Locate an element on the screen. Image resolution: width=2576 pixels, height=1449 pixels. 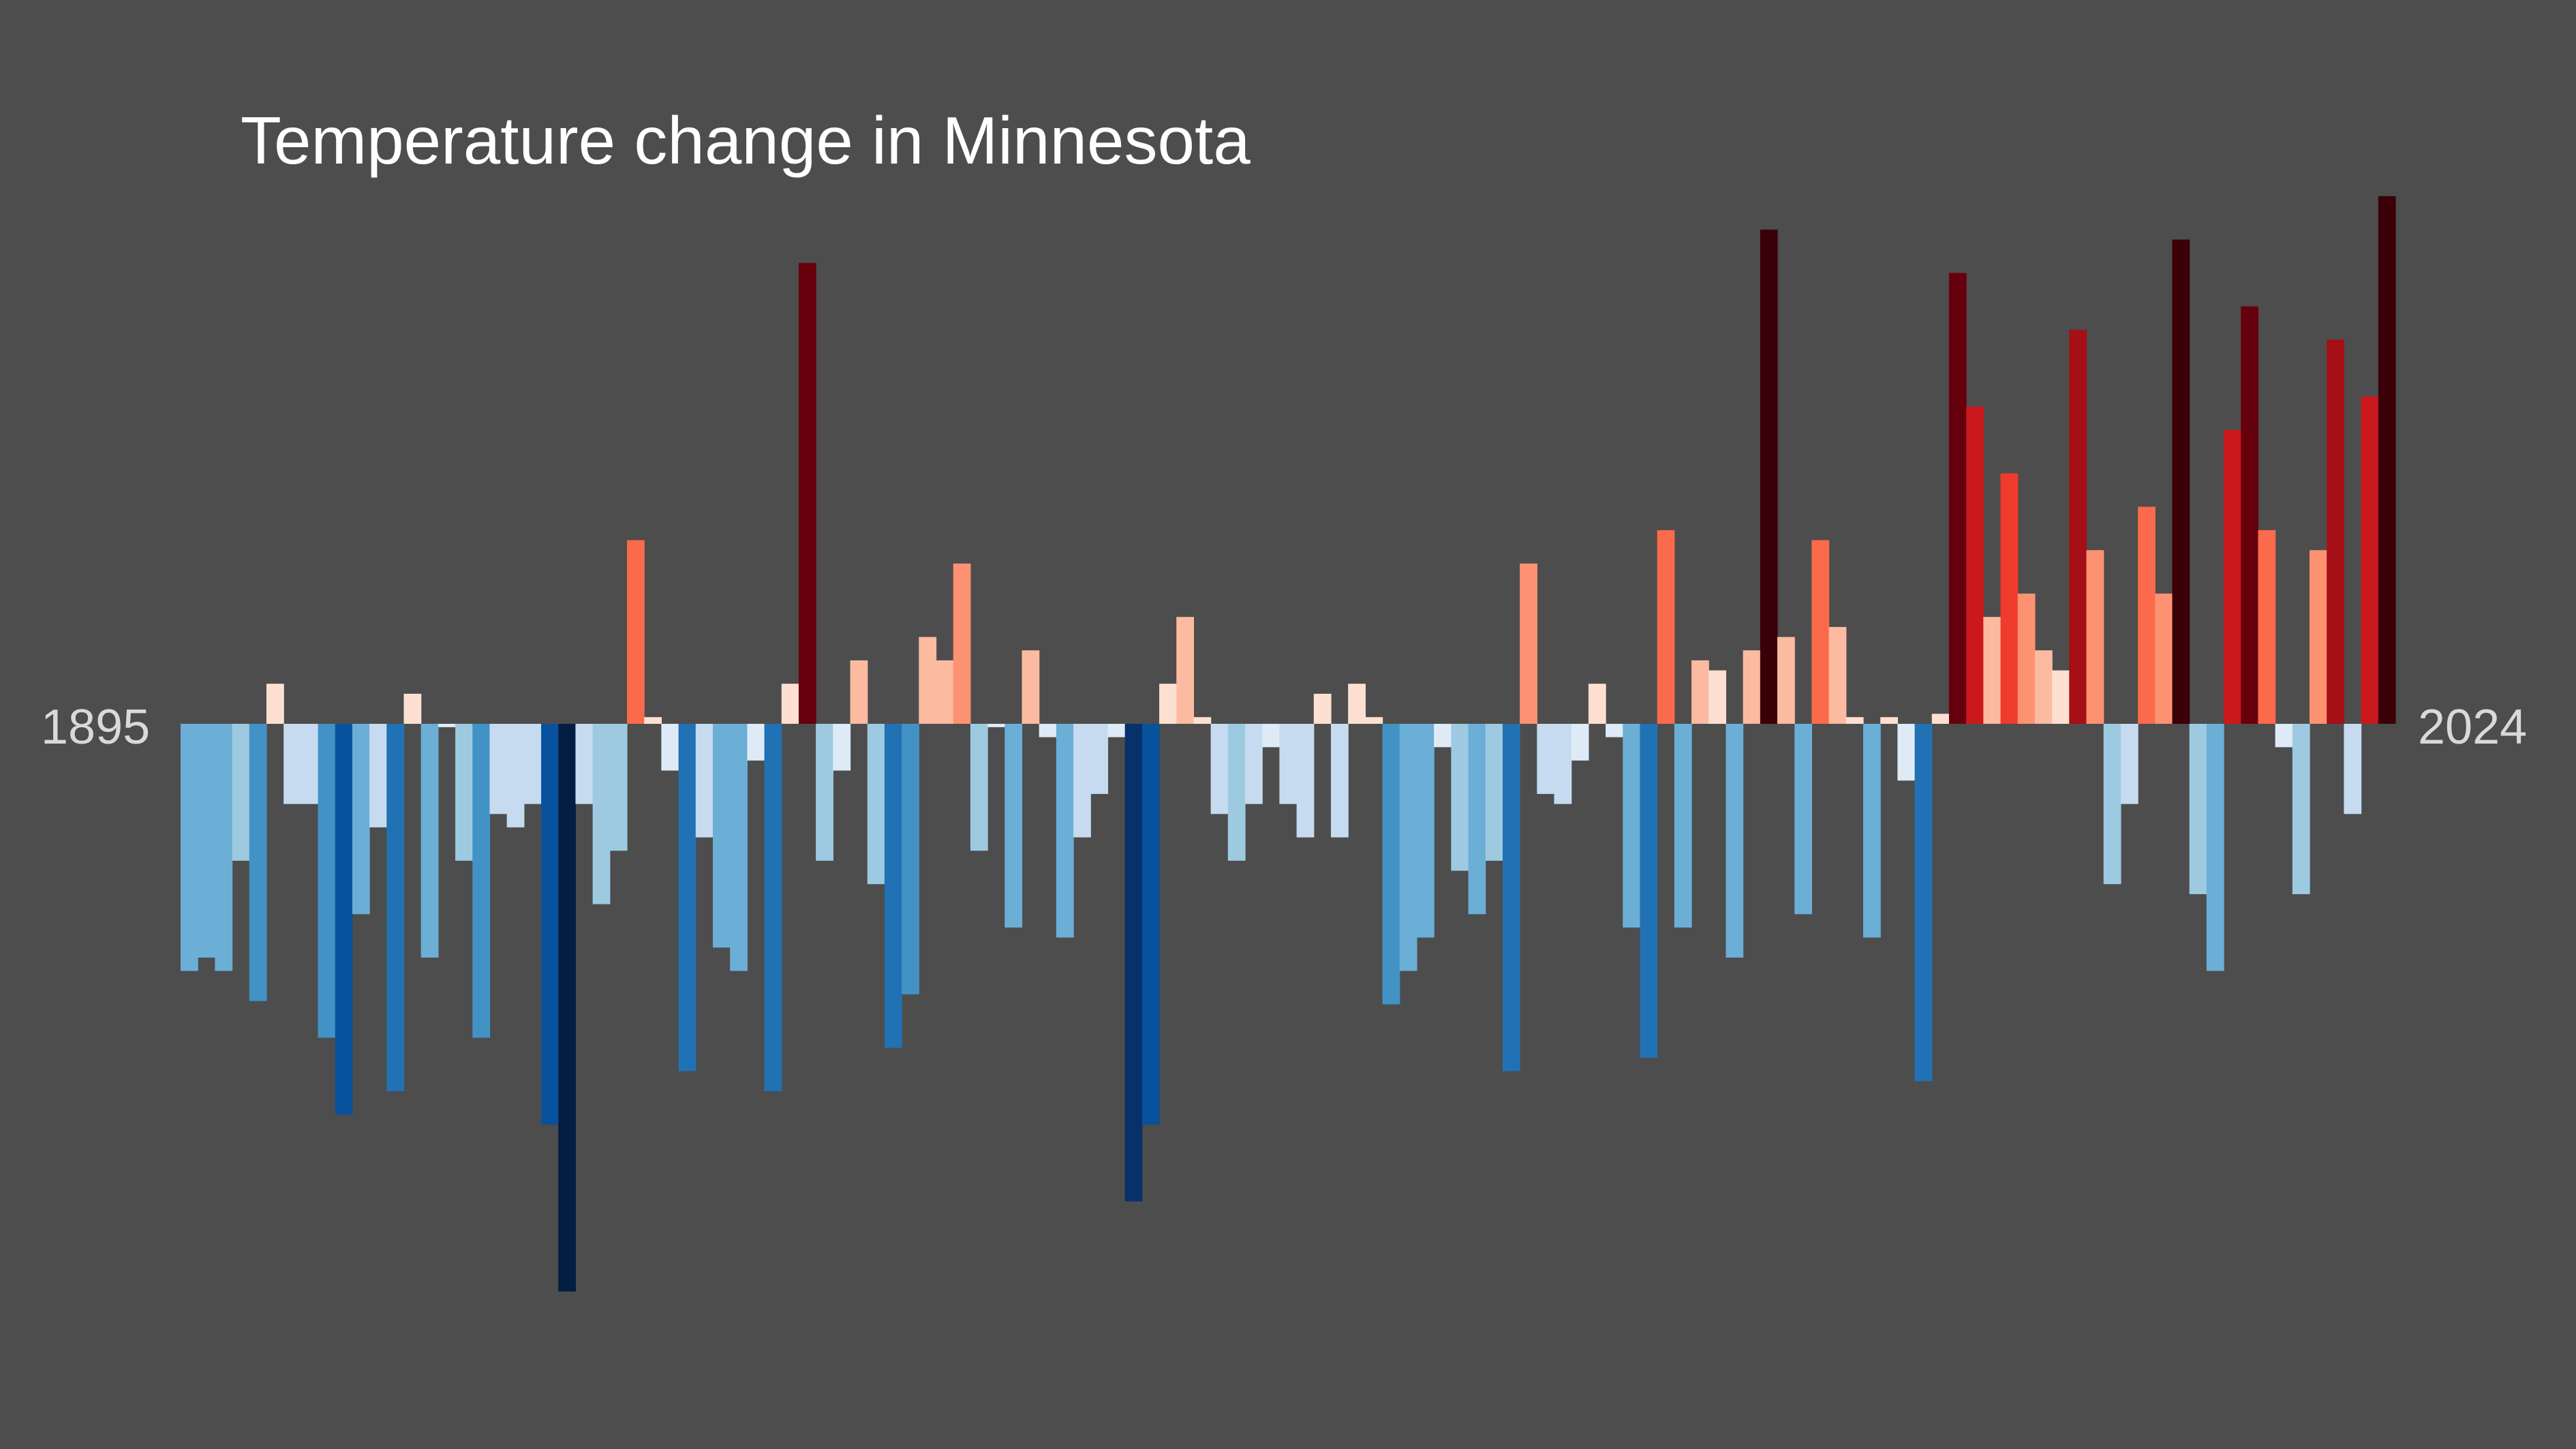
bar-1976 is located at coordinates (1580, 743).